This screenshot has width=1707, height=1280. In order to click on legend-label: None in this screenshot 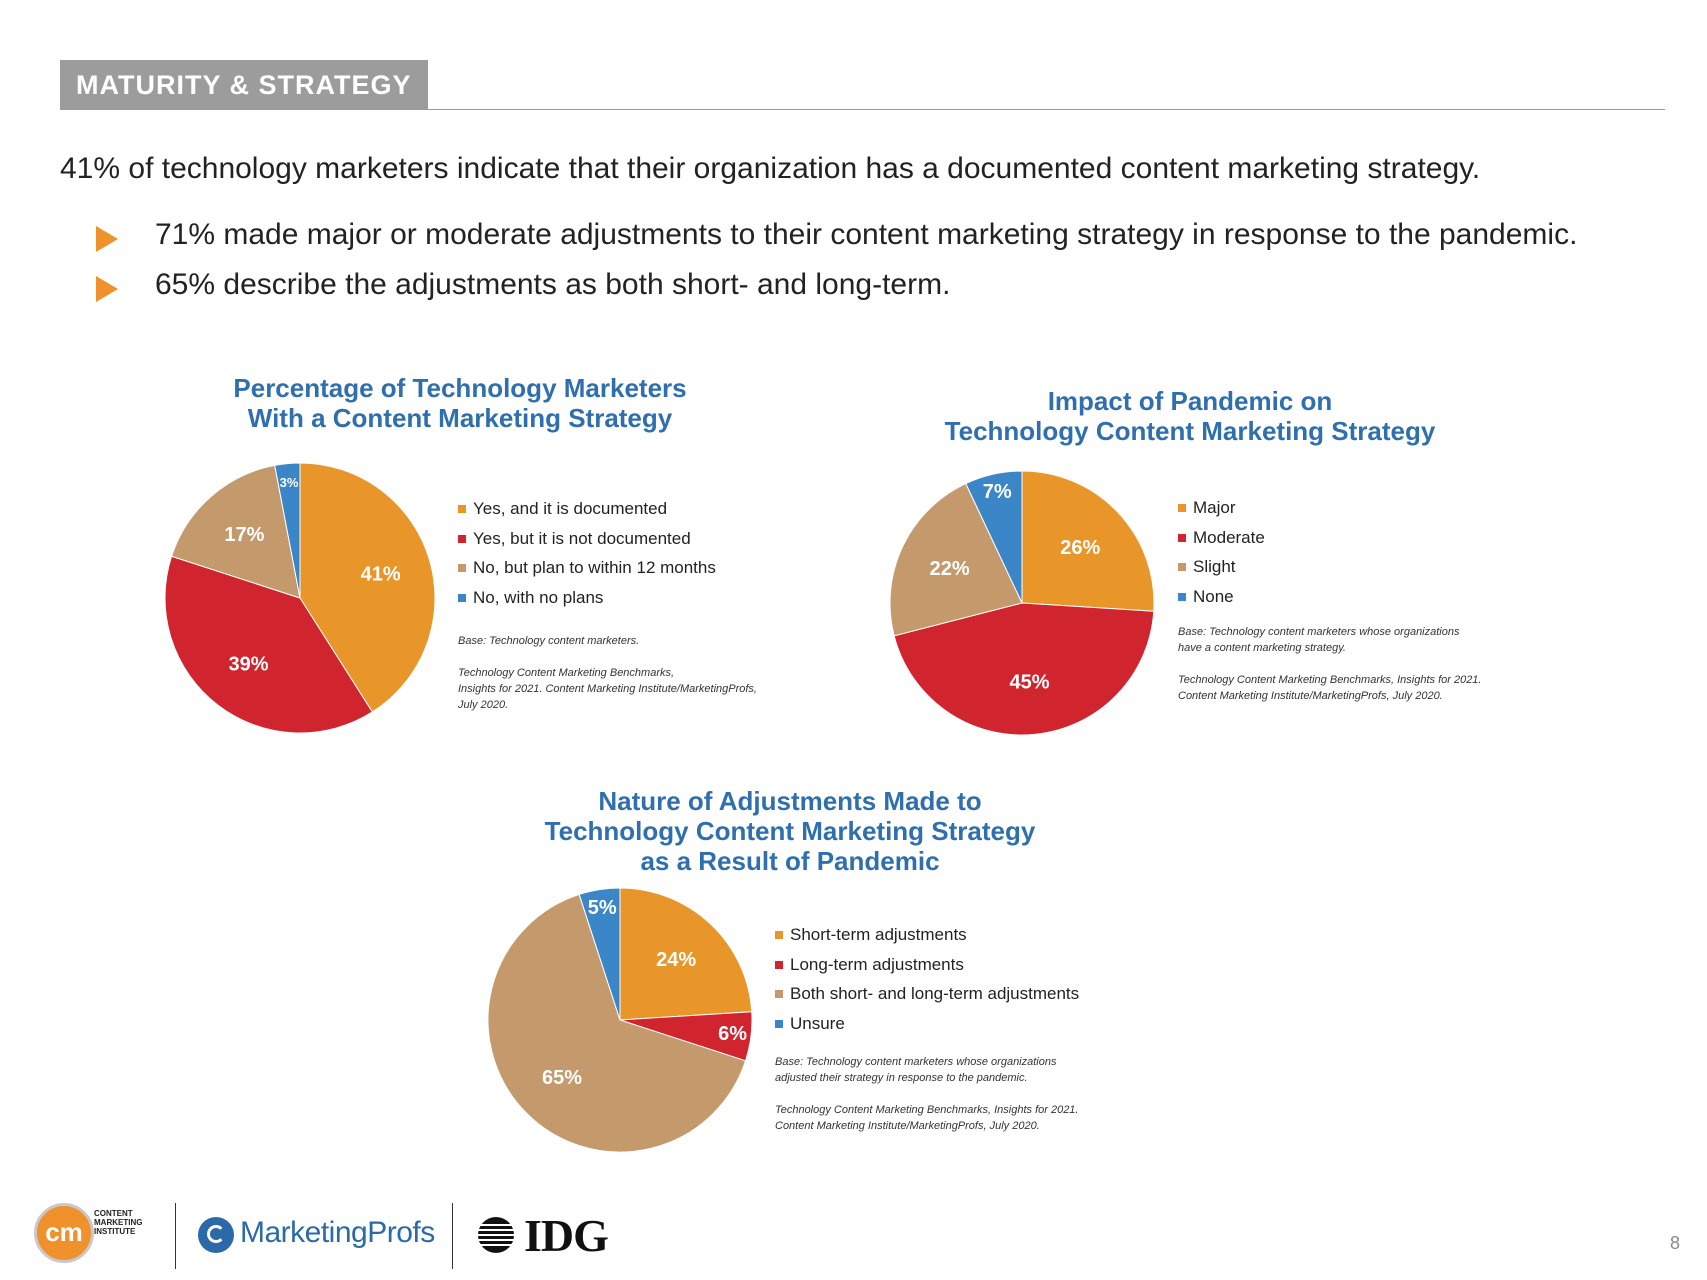, I will do `click(1213, 596)`.